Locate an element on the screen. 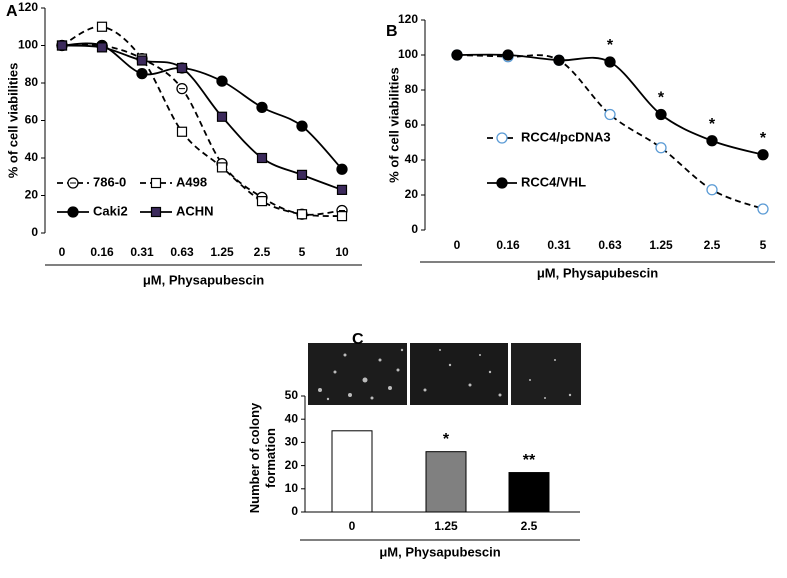 Image resolution: width=787 pixels, height=578 pixels. legend-label: Caki2 is located at coordinates (110, 210).